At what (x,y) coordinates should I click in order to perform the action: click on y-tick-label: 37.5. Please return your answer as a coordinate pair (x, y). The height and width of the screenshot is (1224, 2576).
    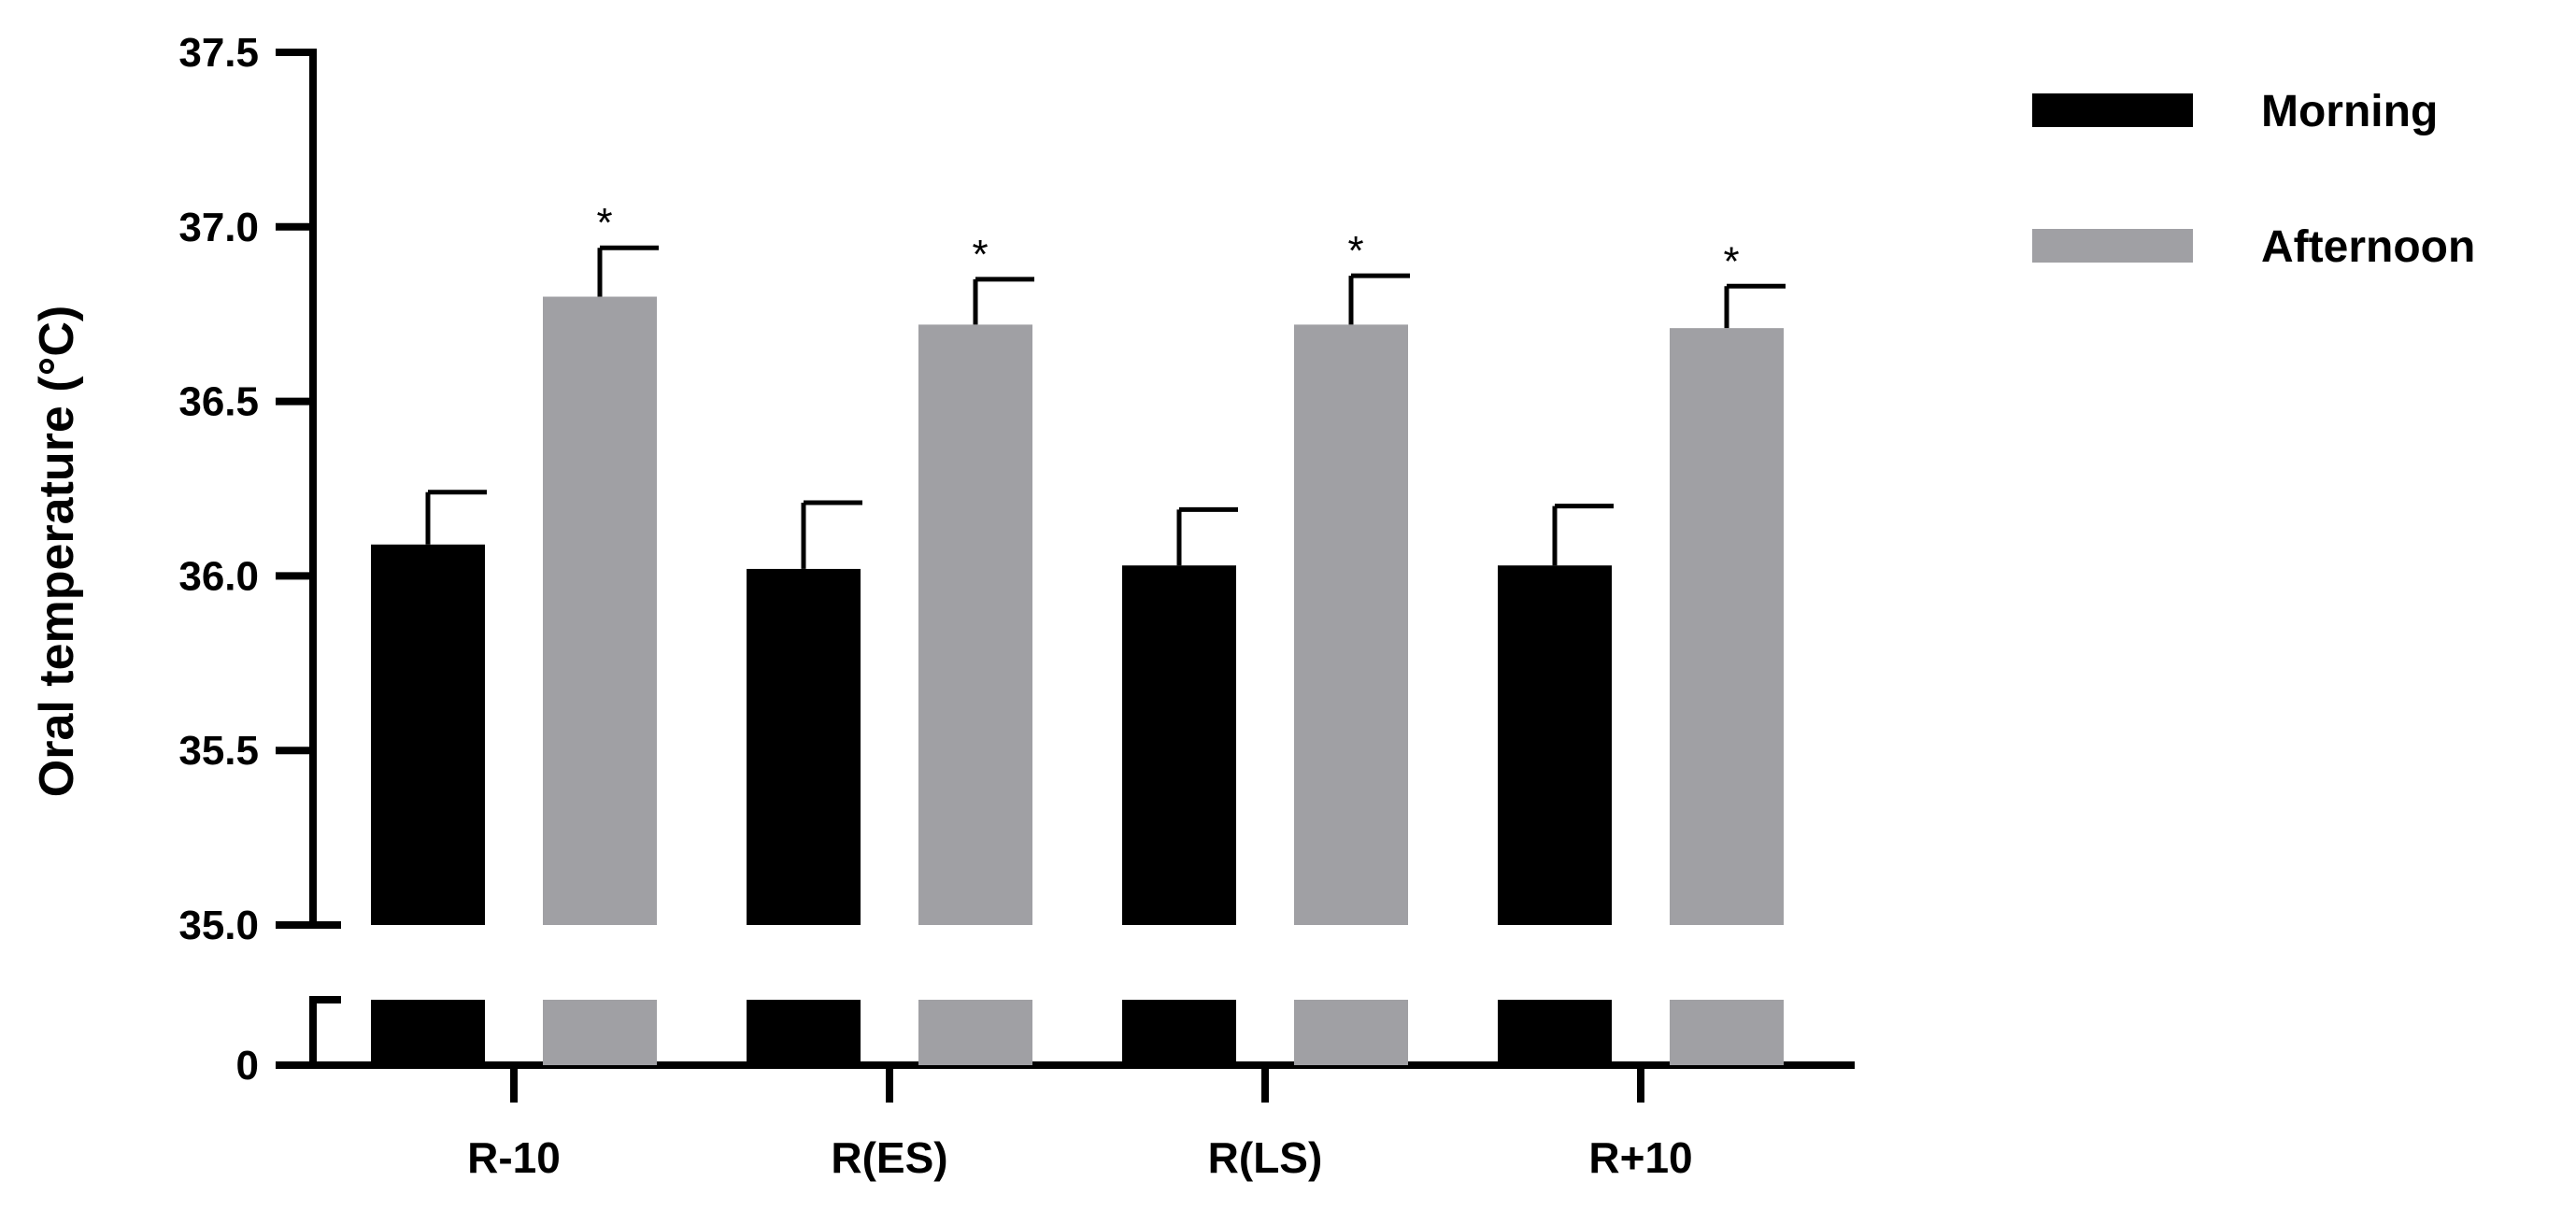
    Looking at the image, I should click on (218, 53).